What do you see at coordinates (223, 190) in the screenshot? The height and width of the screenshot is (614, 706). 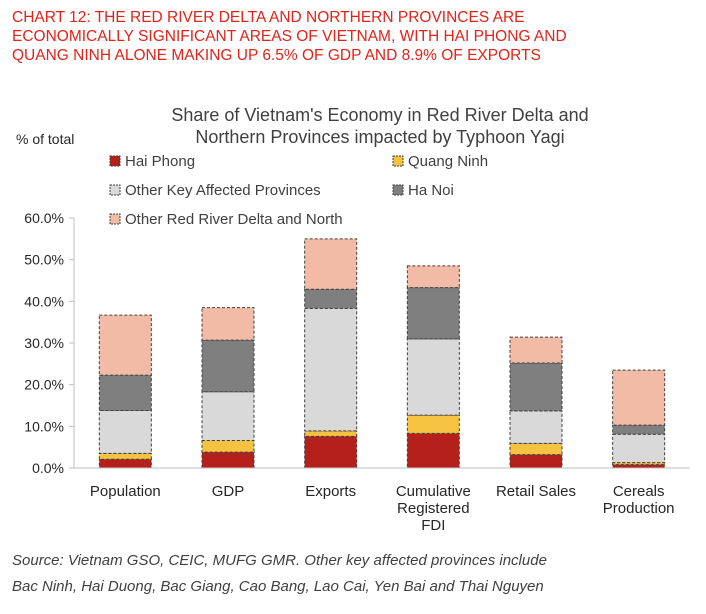 I see `legend-label: Other Key Affected Provinces` at bounding box center [223, 190].